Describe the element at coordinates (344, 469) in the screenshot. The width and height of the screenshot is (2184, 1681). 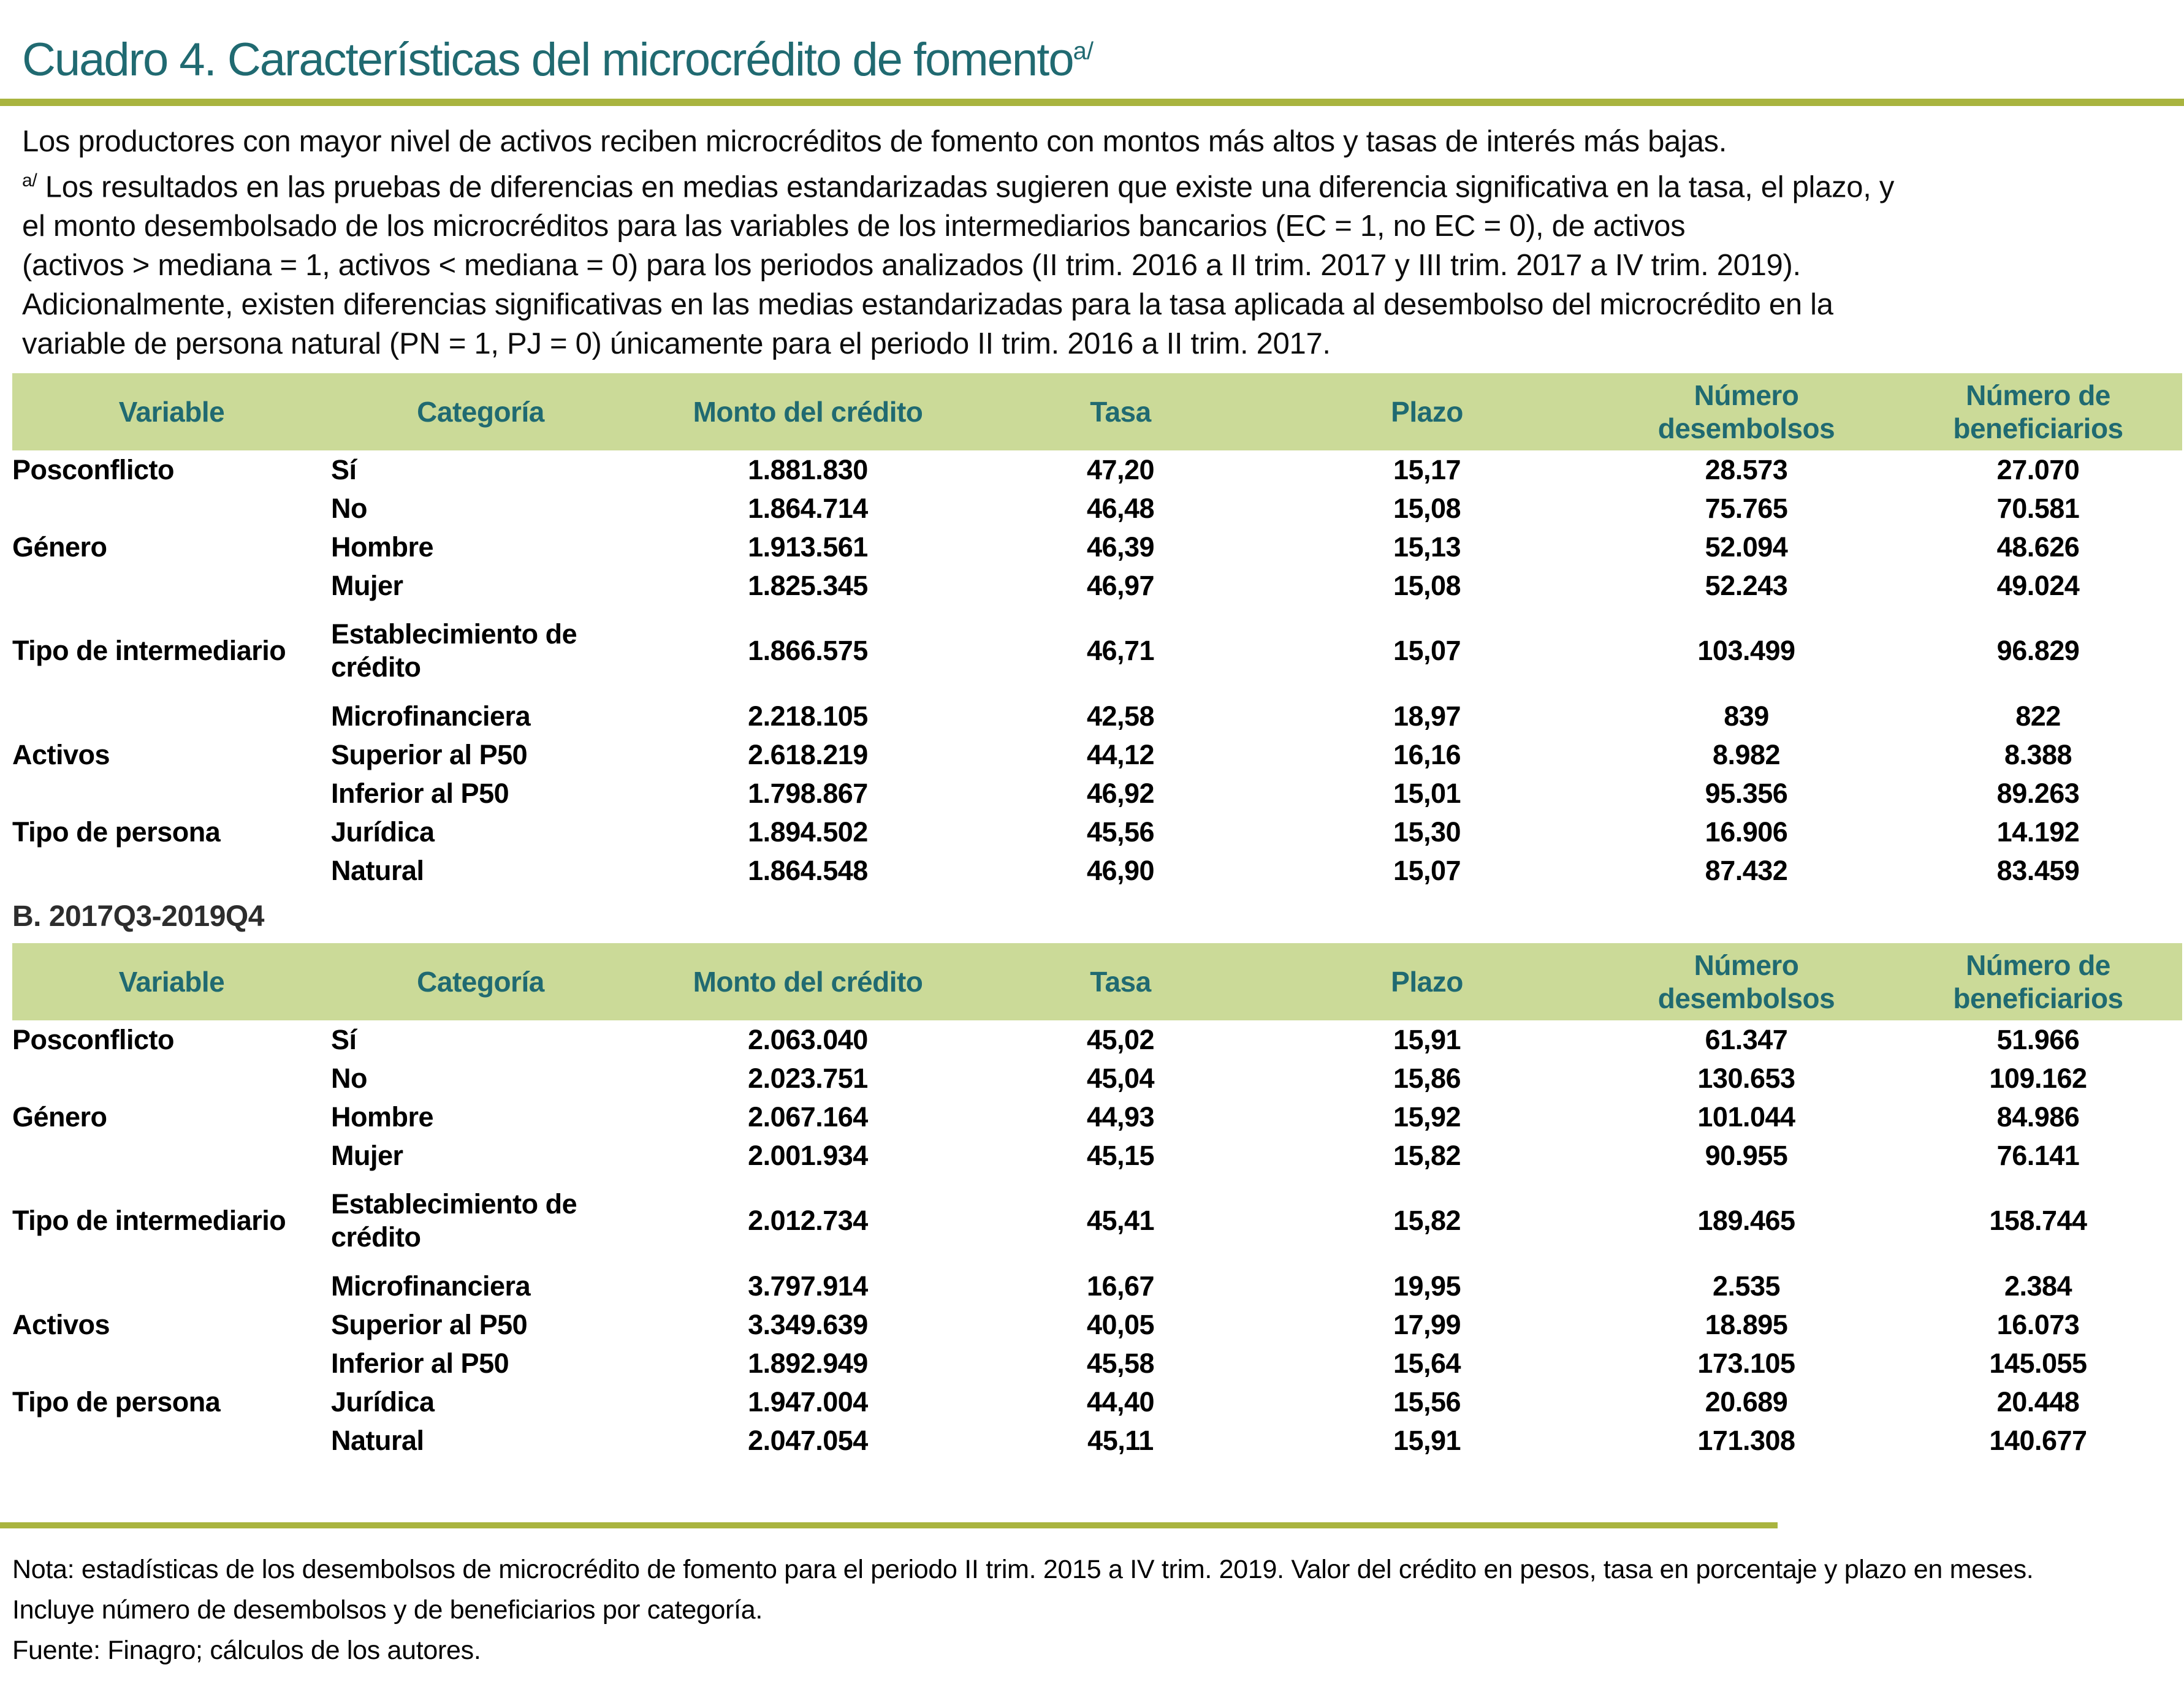
I see `cell-category: Sí` at that location.